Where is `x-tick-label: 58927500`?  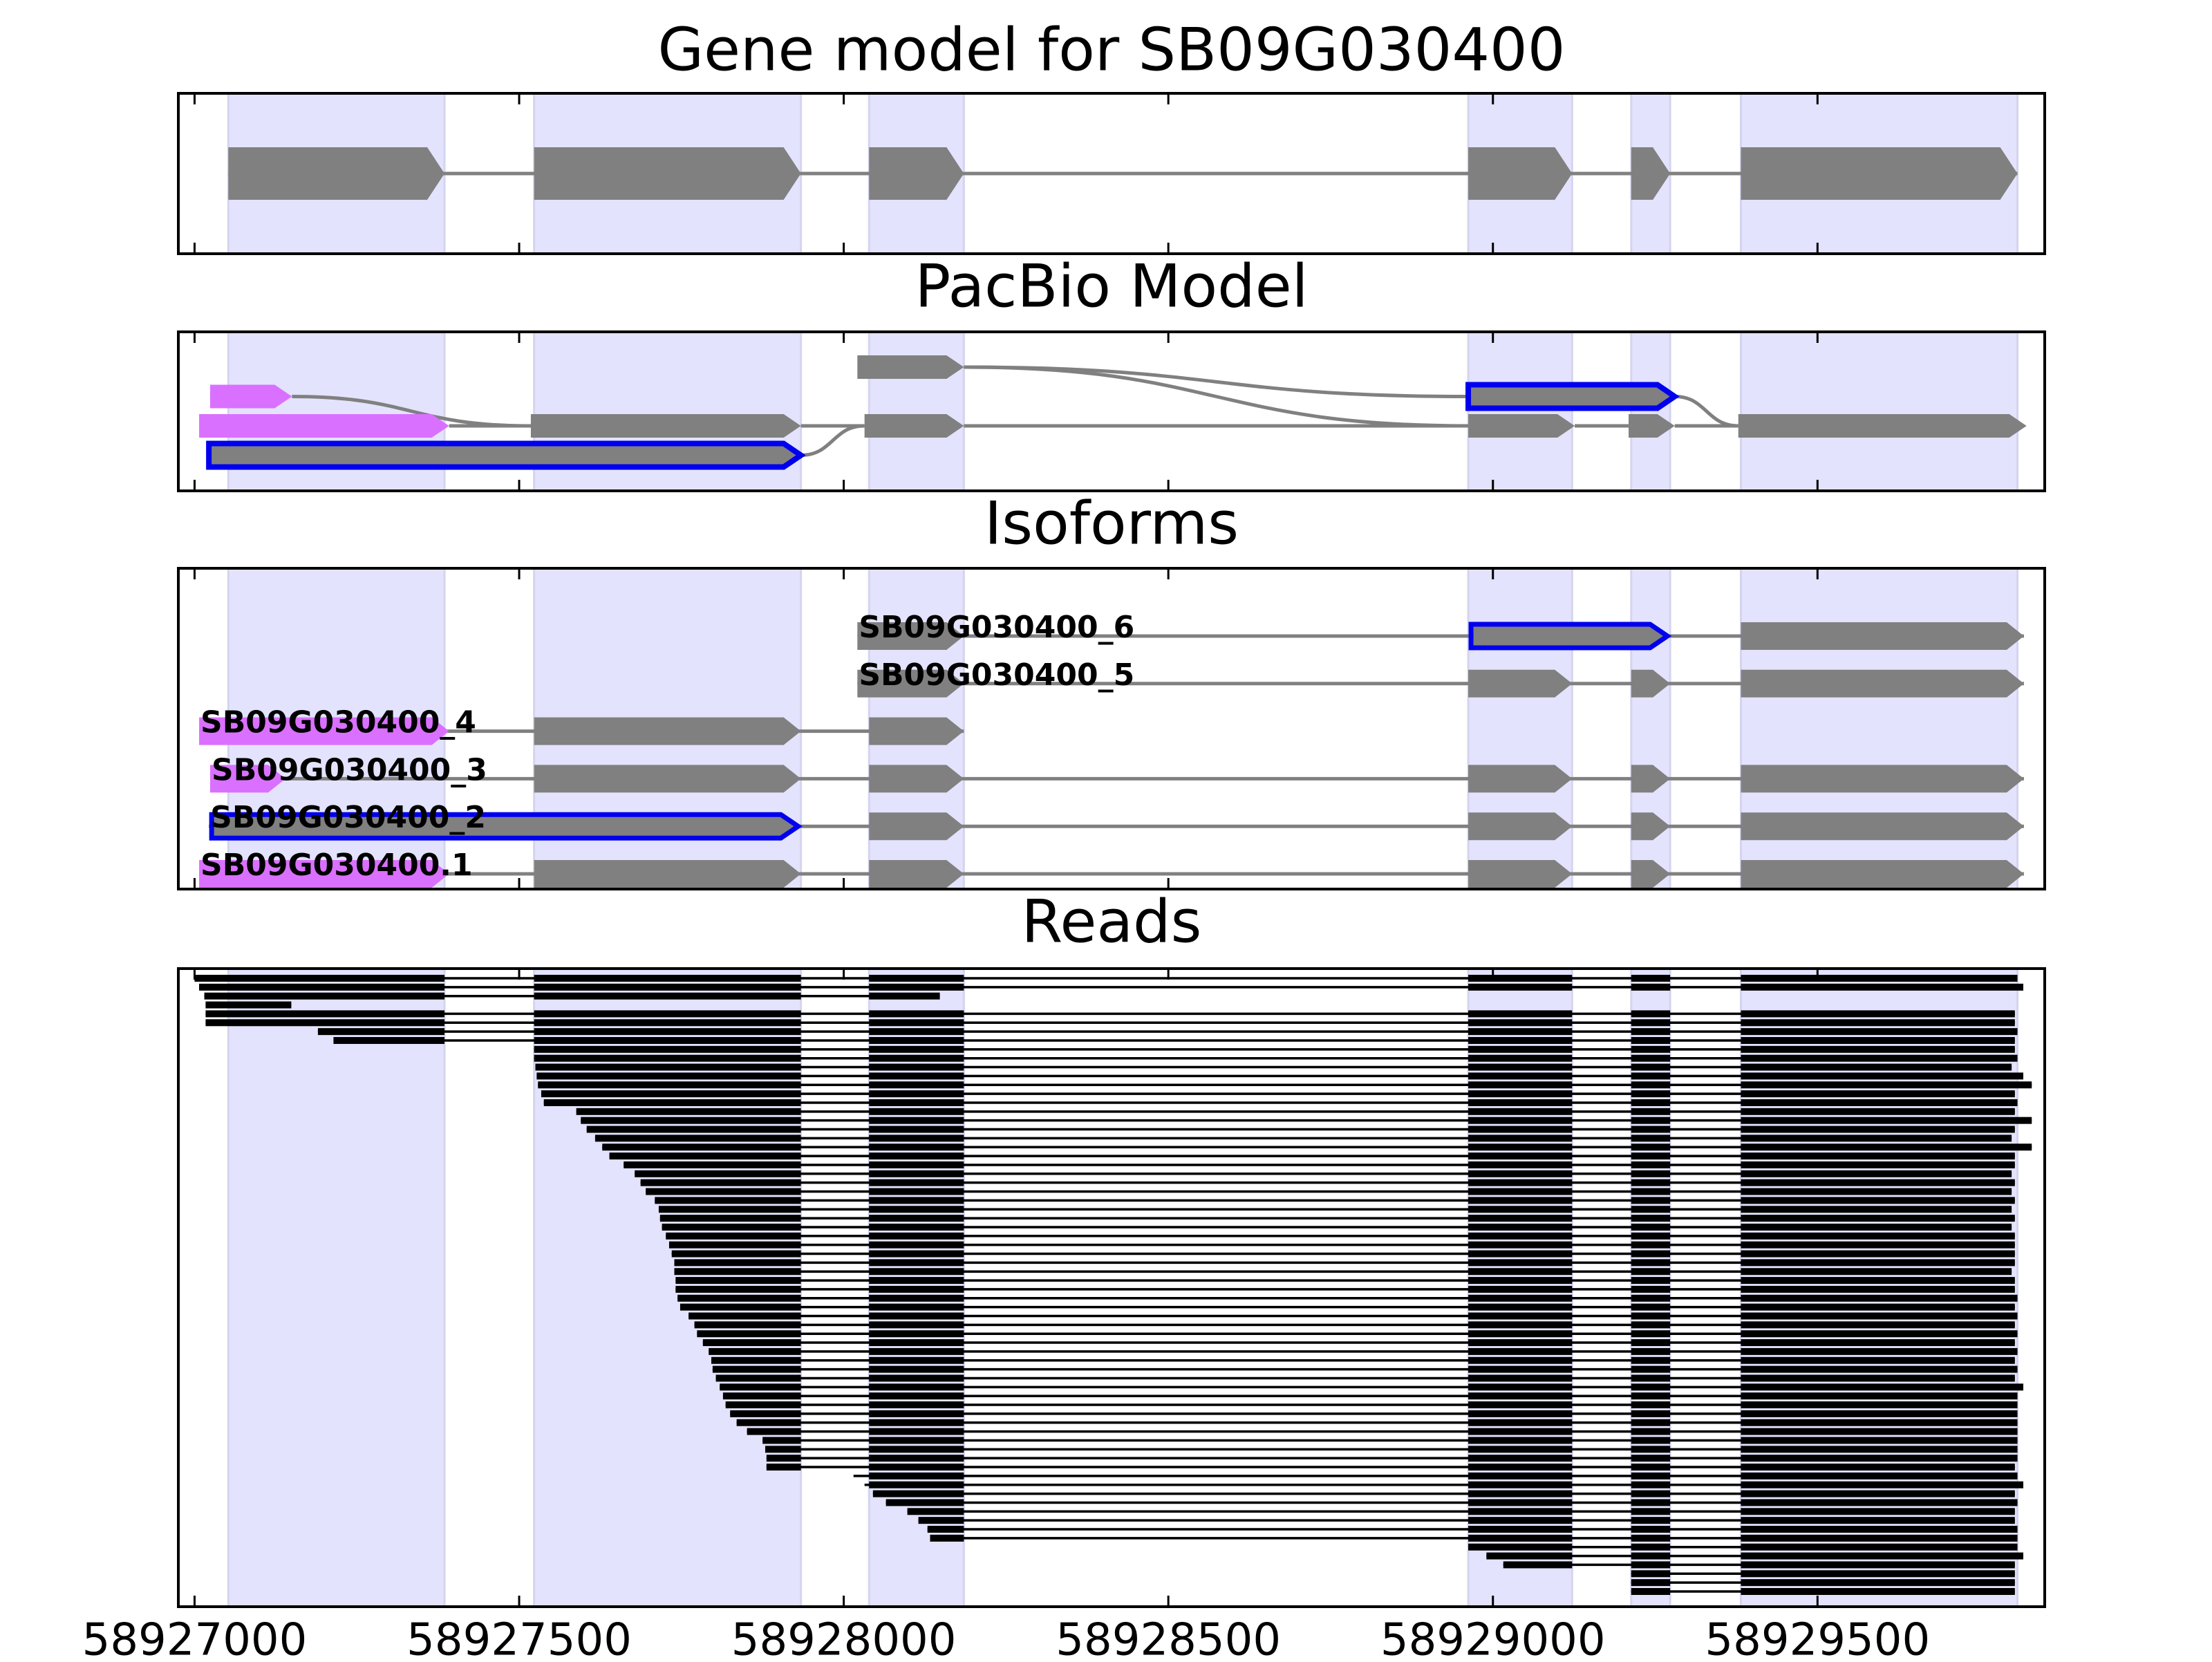
x-tick-label: 58927500 is located at coordinates (519, 1637).